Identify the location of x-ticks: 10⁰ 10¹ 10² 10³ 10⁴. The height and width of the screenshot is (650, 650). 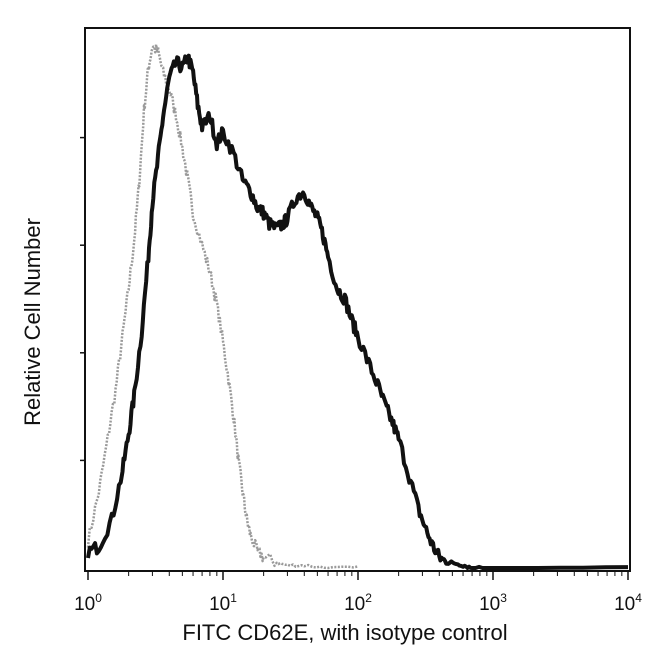
(358, 593).